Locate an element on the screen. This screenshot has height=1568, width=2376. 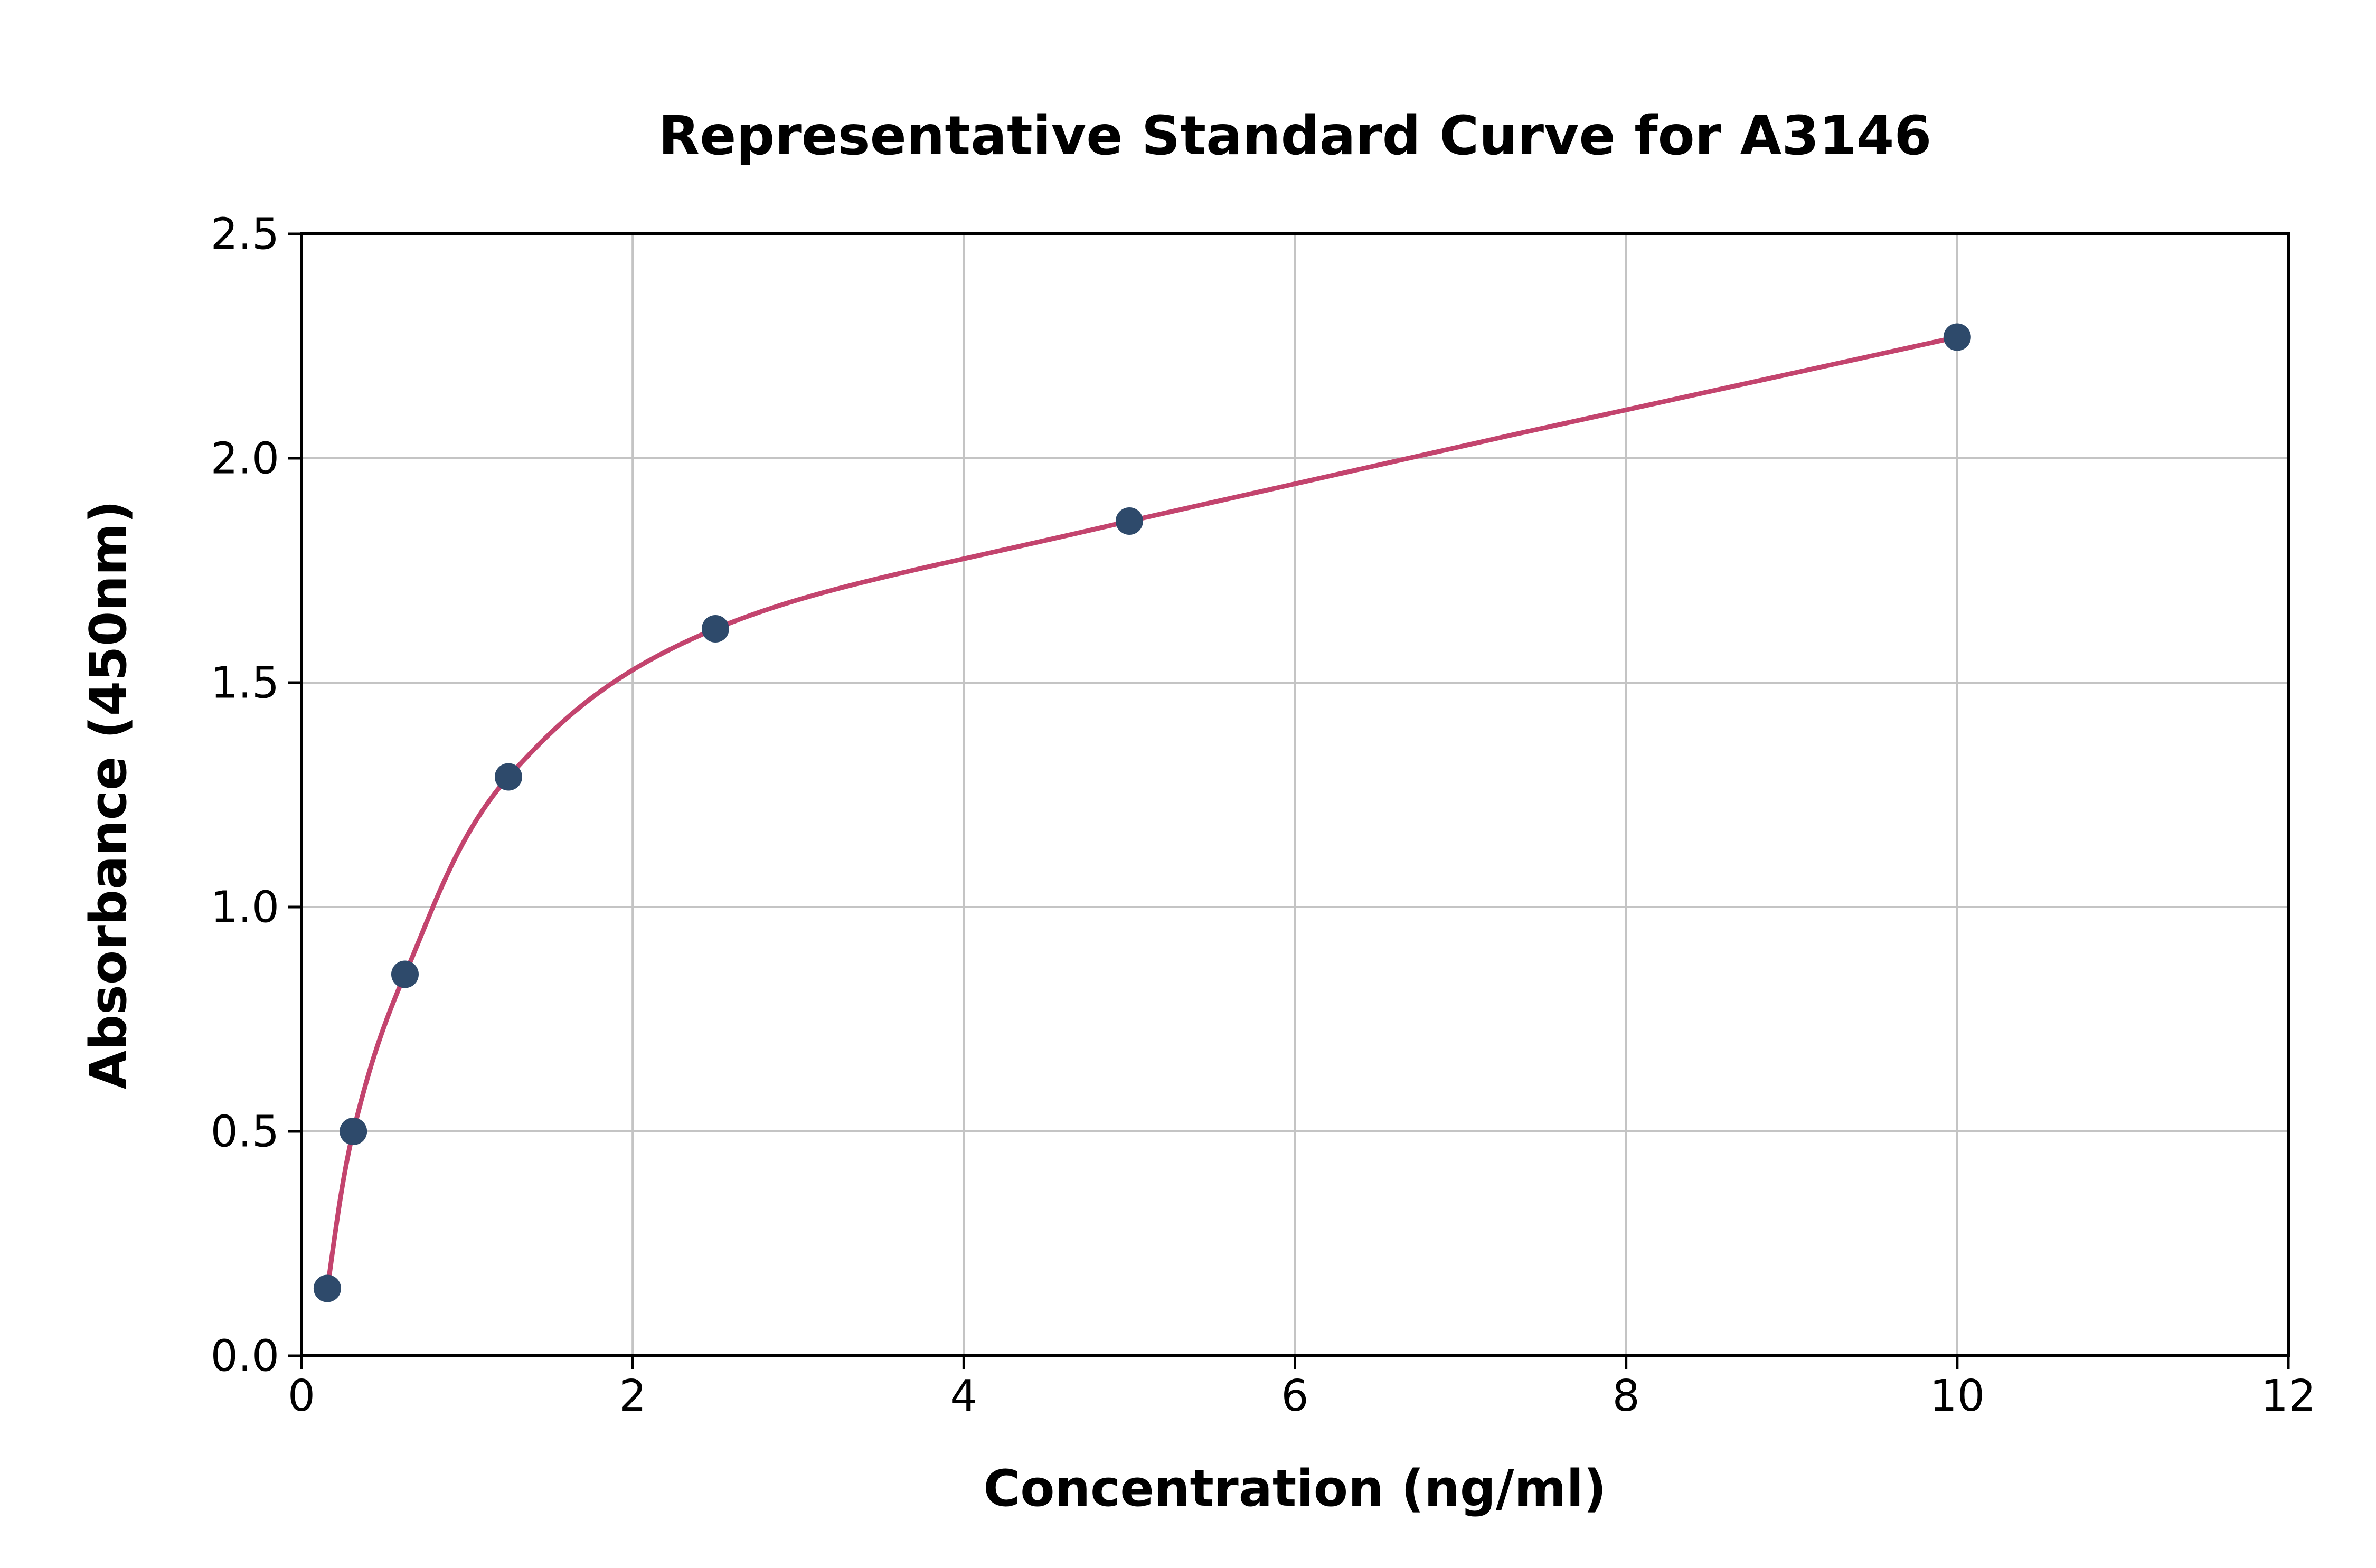
y-tick-label: 0.5 is located at coordinates (245, 1132).